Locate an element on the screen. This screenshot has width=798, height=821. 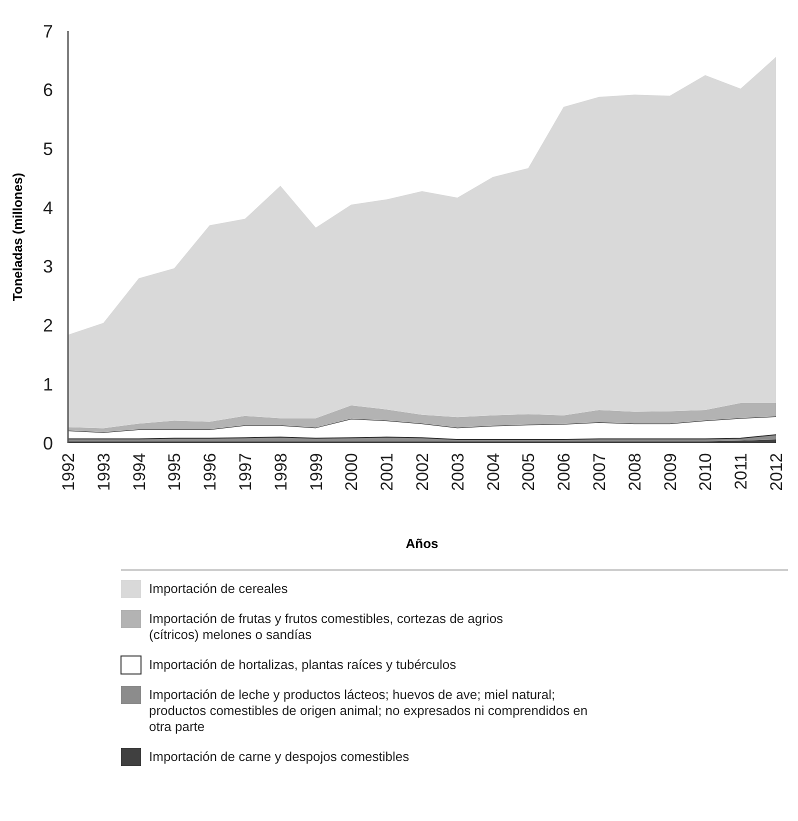
x-tick-label: 1999 is located at coordinates (316, 472).